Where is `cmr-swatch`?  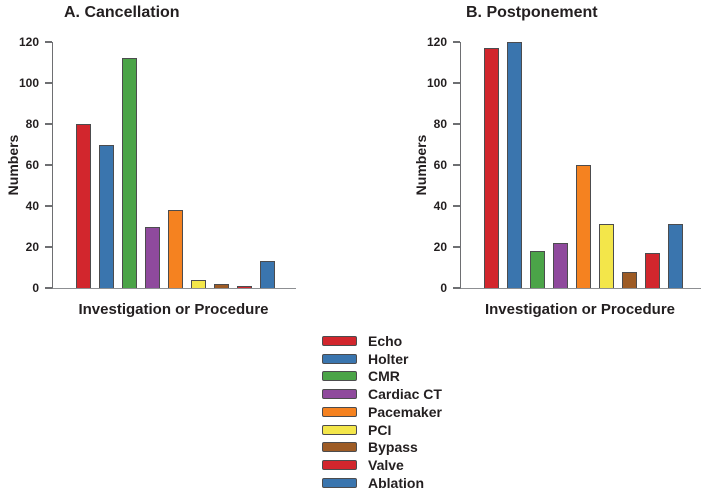
cmr-swatch is located at coordinates (339, 376).